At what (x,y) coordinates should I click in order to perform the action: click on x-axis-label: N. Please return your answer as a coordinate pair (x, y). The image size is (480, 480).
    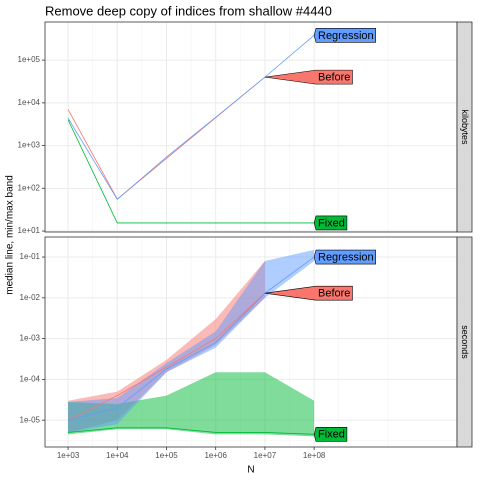
    Looking at the image, I should click on (250, 470).